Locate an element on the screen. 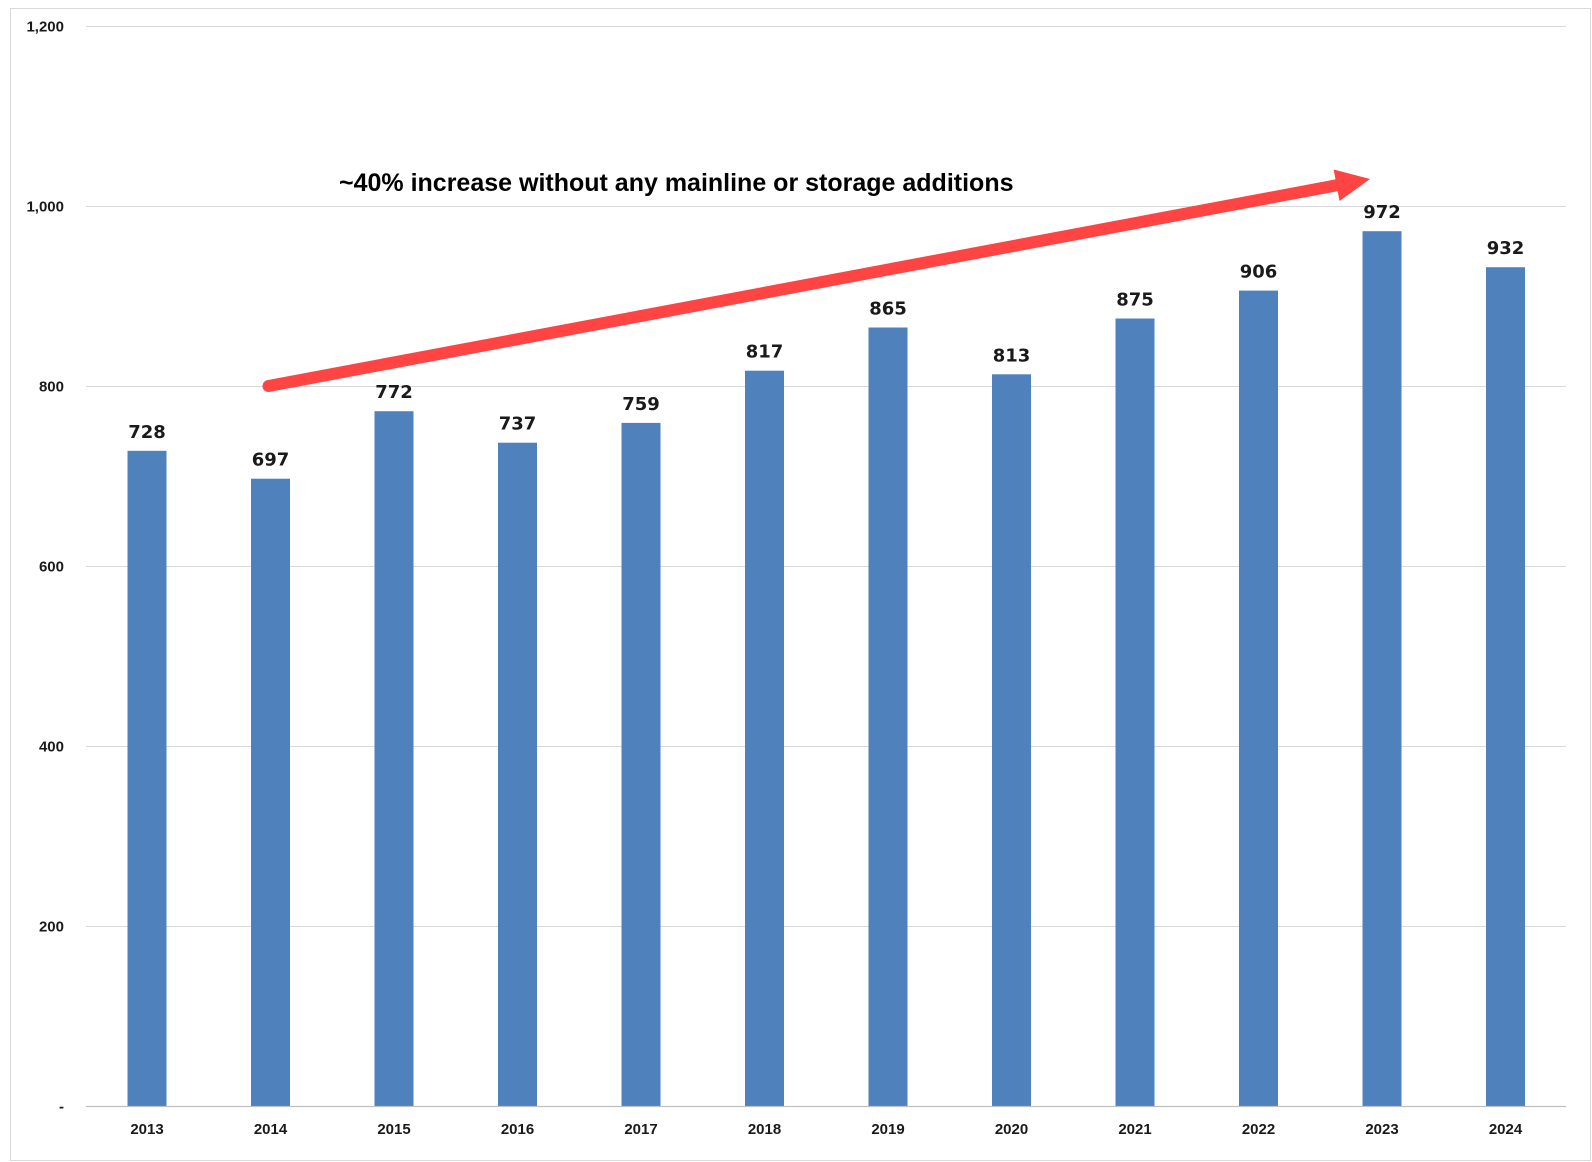 The image size is (1592, 1162). data-label: 906 is located at coordinates (1259, 272).